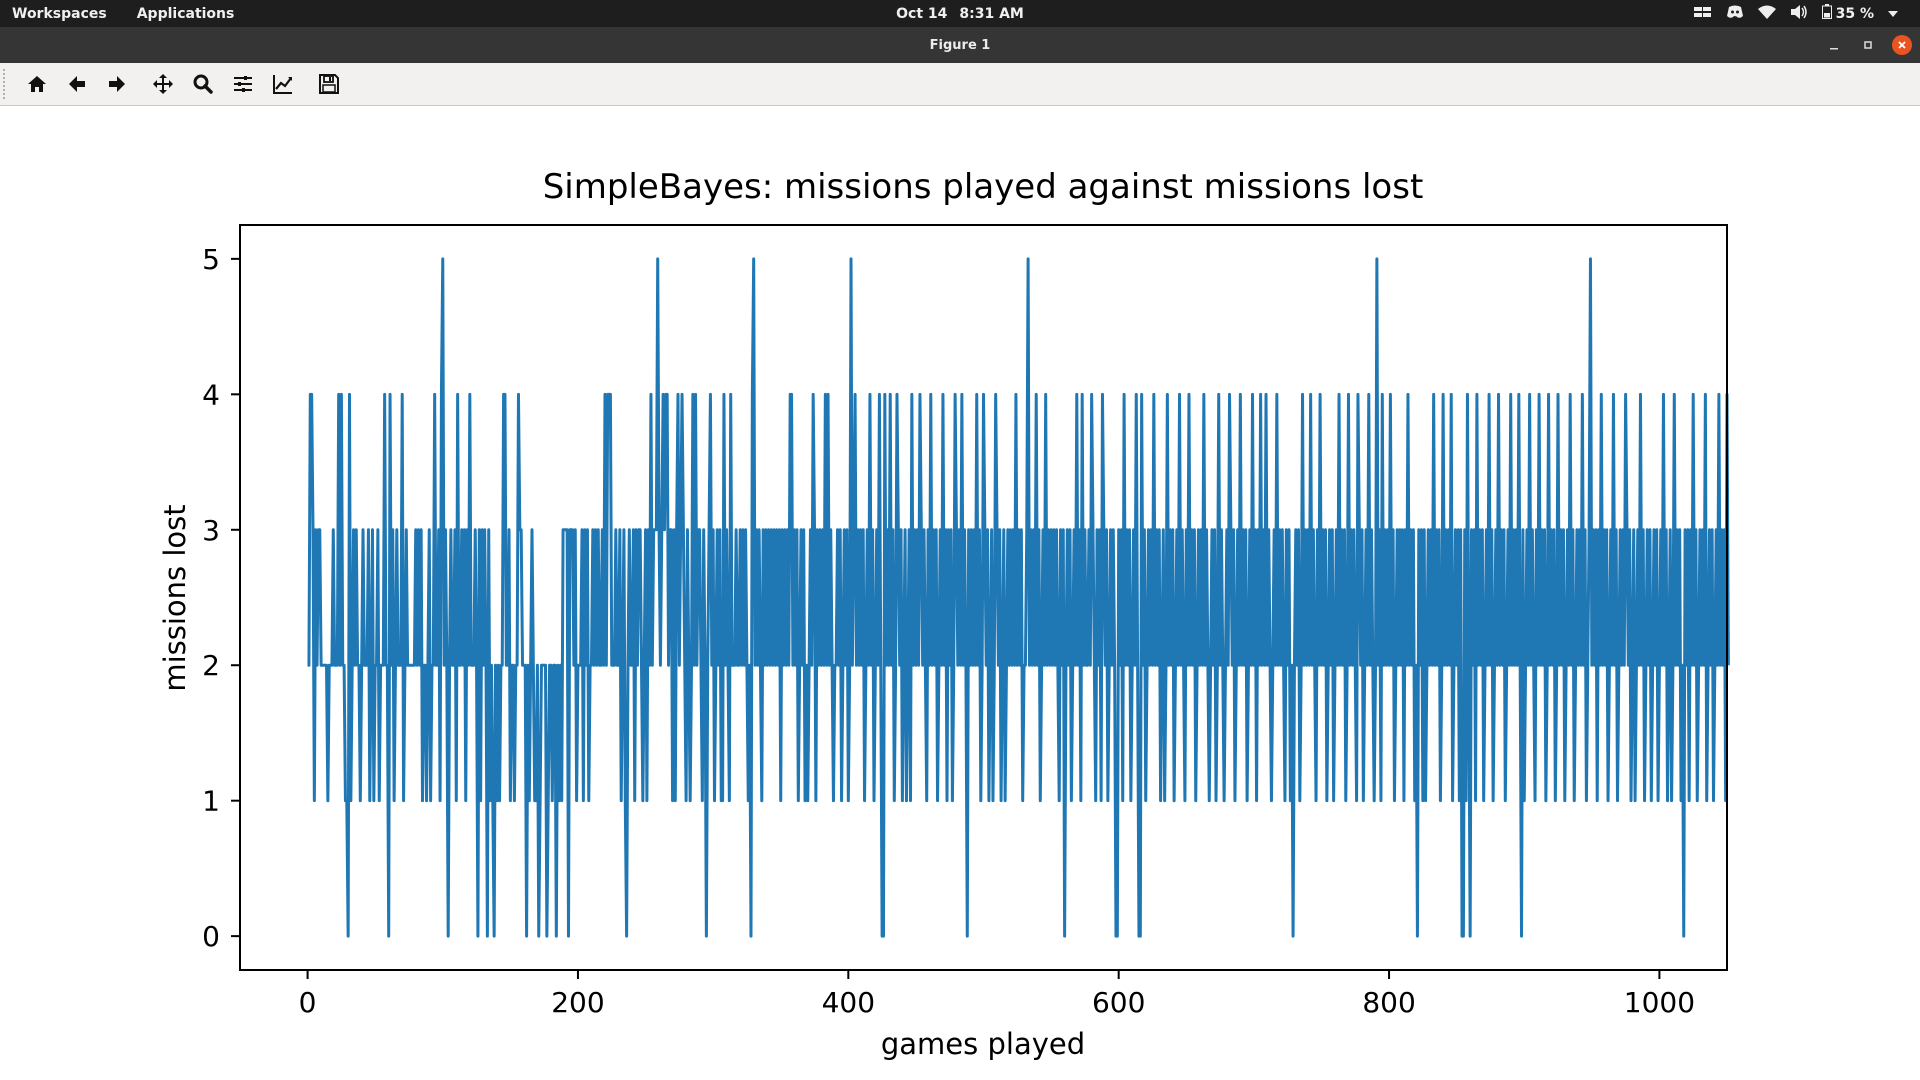 The width and height of the screenshot is (1920, 1080). I want to click on configure-subplots-button, so click(243, 84).